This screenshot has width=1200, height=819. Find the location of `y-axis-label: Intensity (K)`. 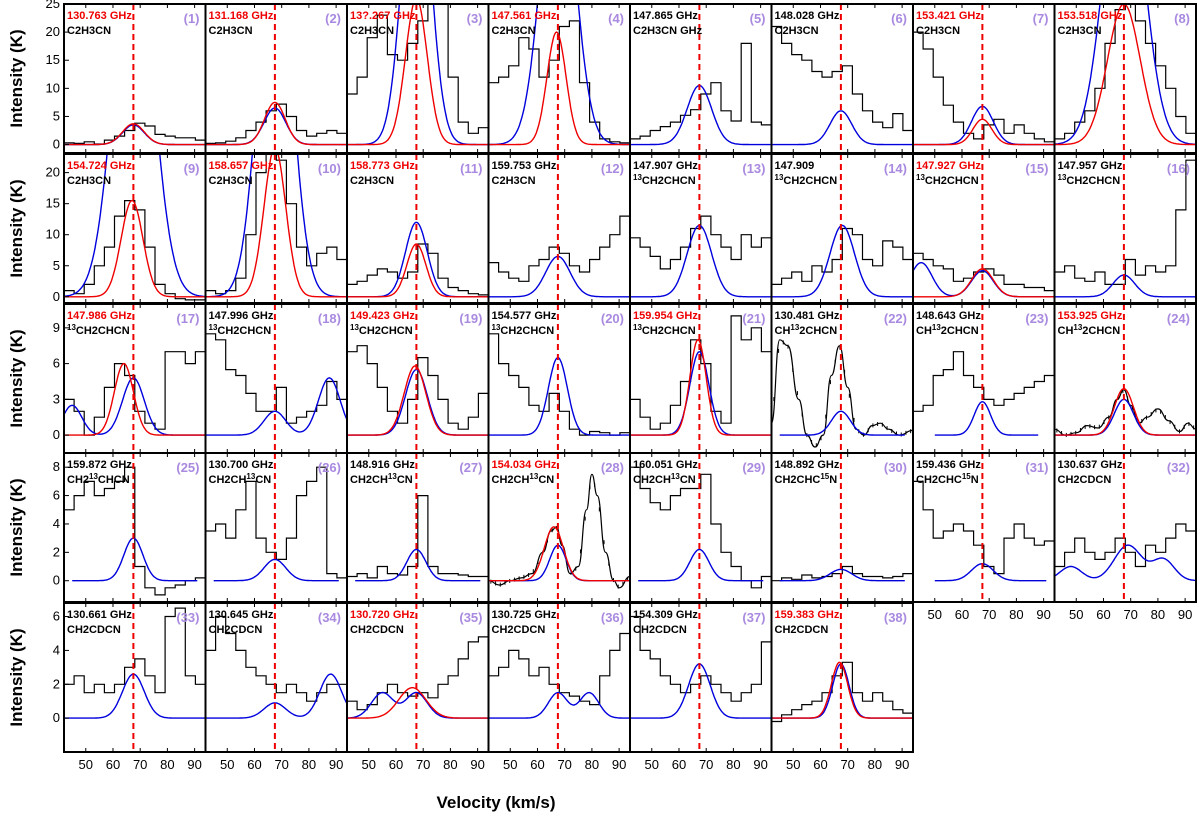

y-axis-label: Intensity (K) is located at coordinates (16, 228).